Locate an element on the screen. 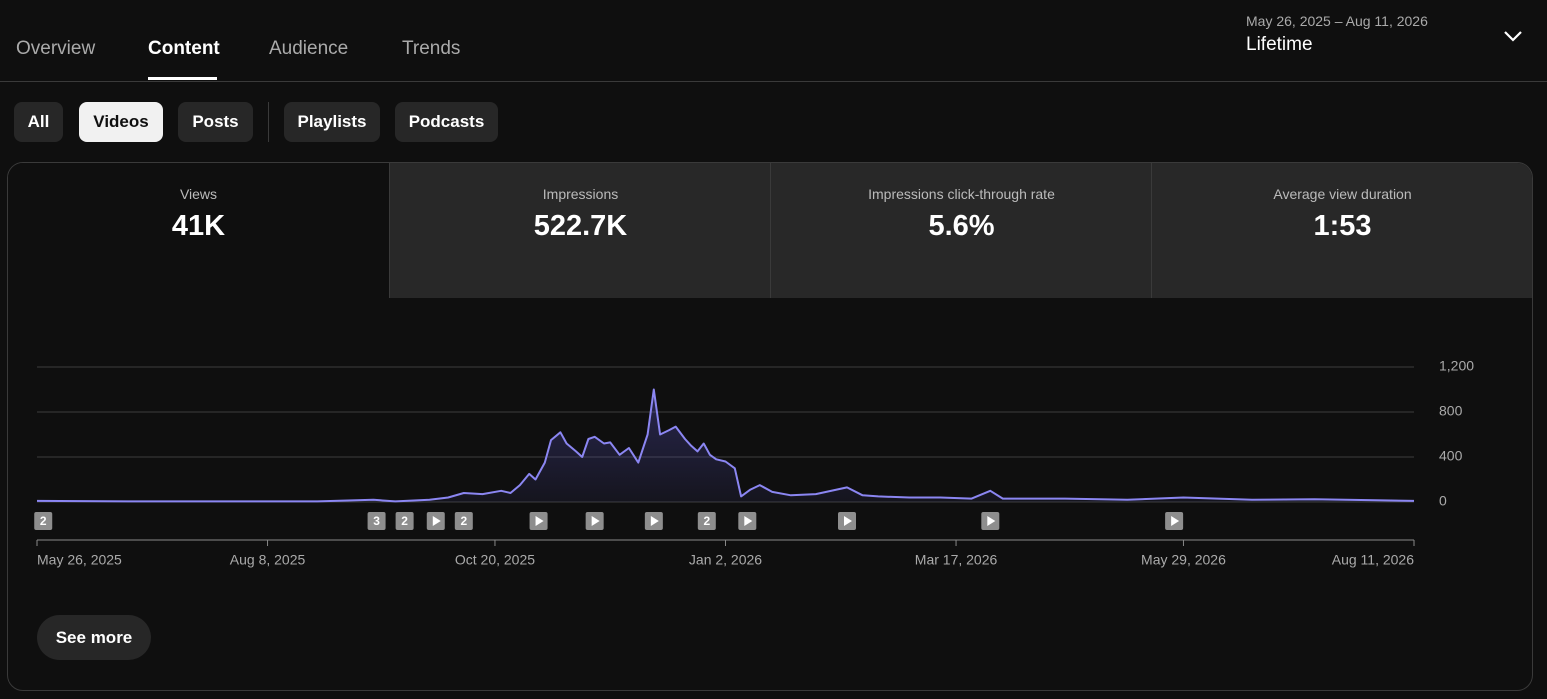  line is located at coordinates (725, 445).